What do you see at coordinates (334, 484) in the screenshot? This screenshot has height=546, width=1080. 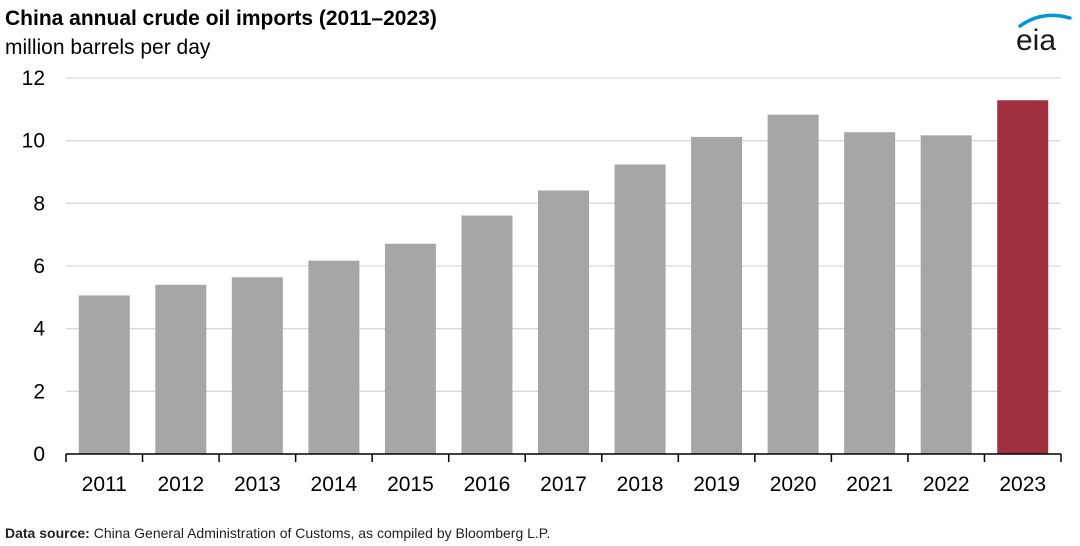 I see `x-tick-label-2014: 2014` at bounding box center [334, 484].